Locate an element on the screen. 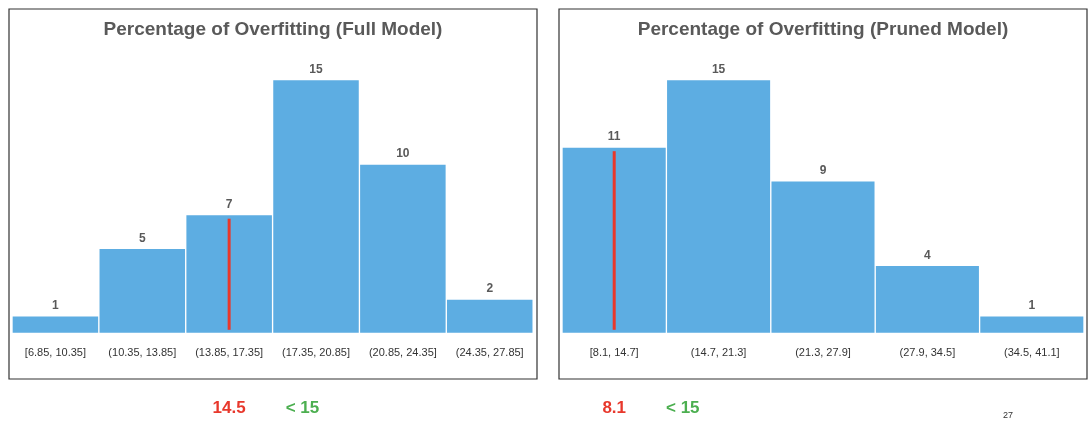 This screenshot has width=1089, height=430. x-tick-label: (10.35, 13.85] is located at coordinates (142, 352).